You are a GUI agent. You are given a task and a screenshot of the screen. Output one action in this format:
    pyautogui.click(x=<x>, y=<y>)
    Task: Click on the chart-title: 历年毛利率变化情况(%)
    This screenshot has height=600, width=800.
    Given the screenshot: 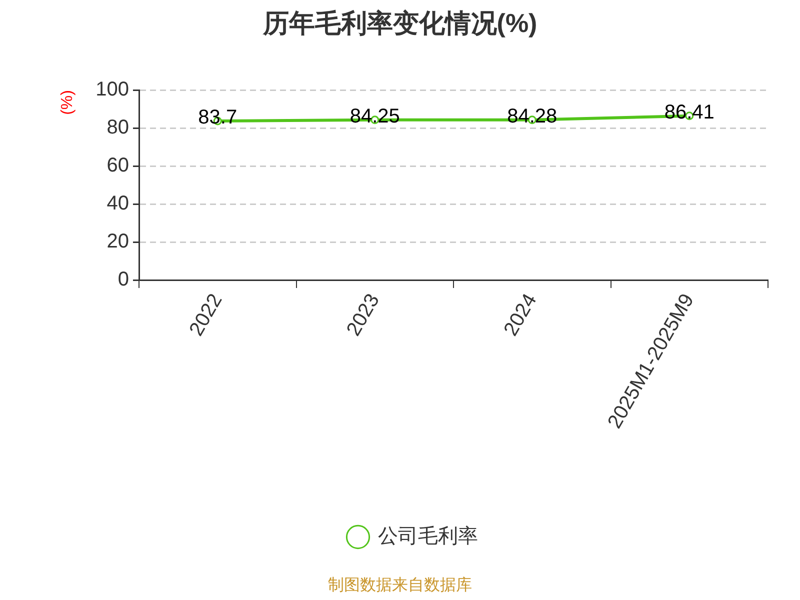 What is the action you would take?
    pyautogui.click(x=400, y=23)
    